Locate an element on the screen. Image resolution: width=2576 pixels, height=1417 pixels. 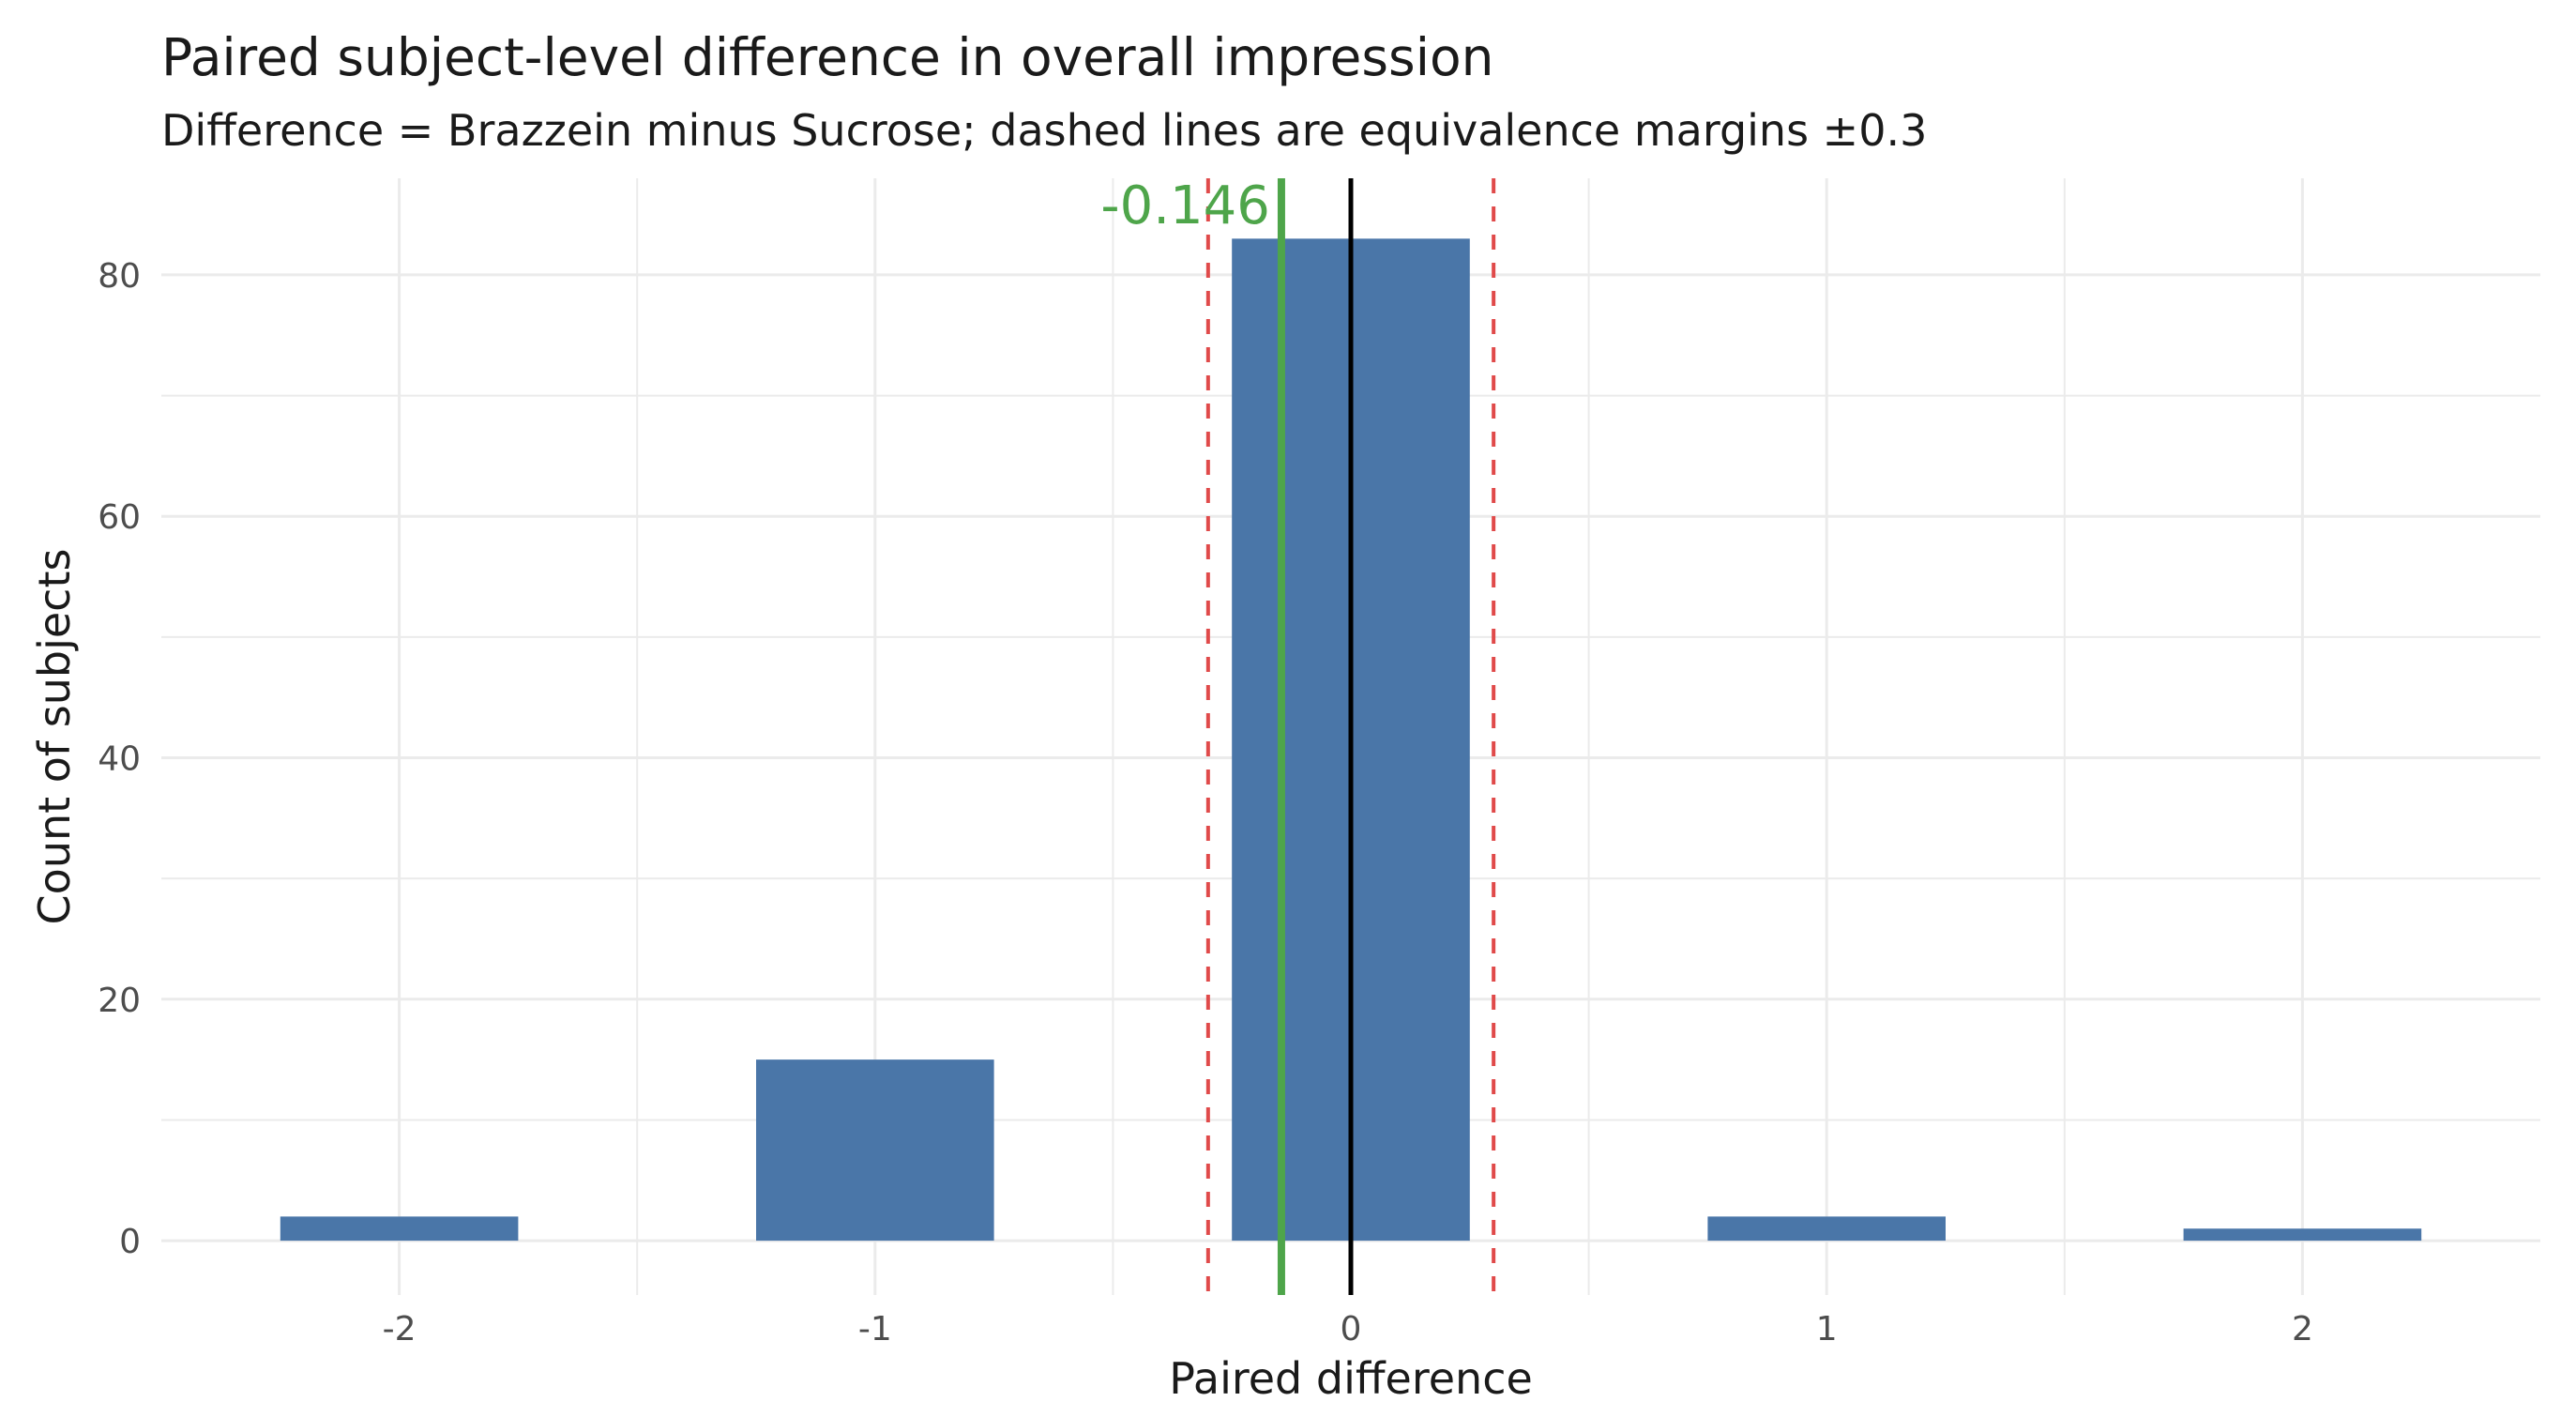
y-tick-label: 80 is located at coordinates (119, 276).